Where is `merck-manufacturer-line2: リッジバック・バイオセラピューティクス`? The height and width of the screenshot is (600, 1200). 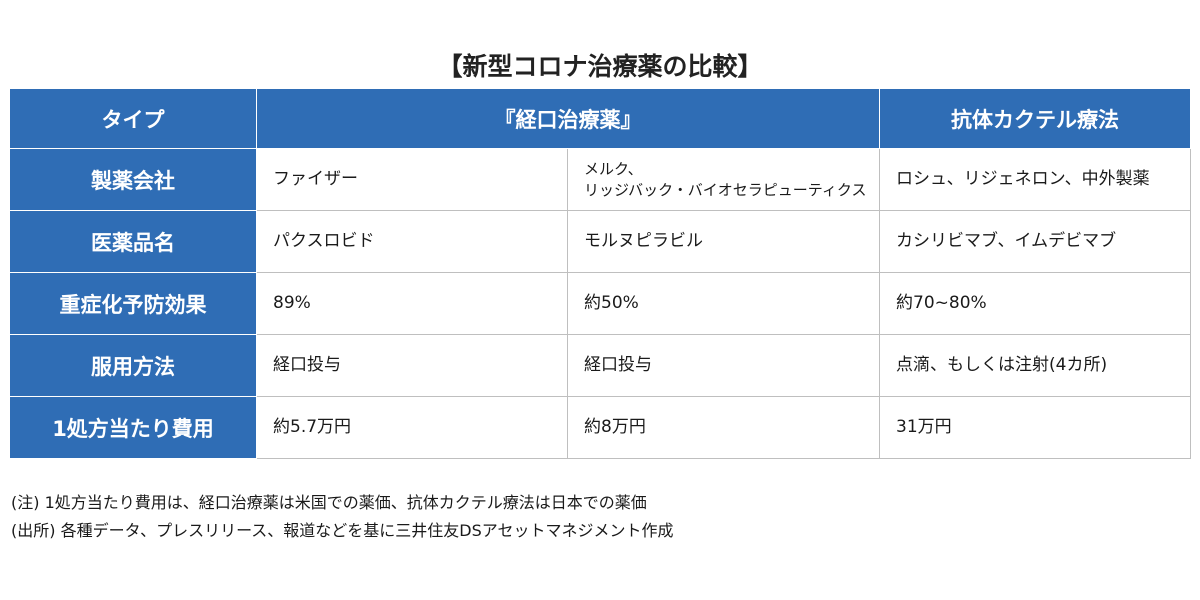 merck-manufacturer-line2: リッジバック・バイオセラピューティクス is located at coordinates (725, 189).